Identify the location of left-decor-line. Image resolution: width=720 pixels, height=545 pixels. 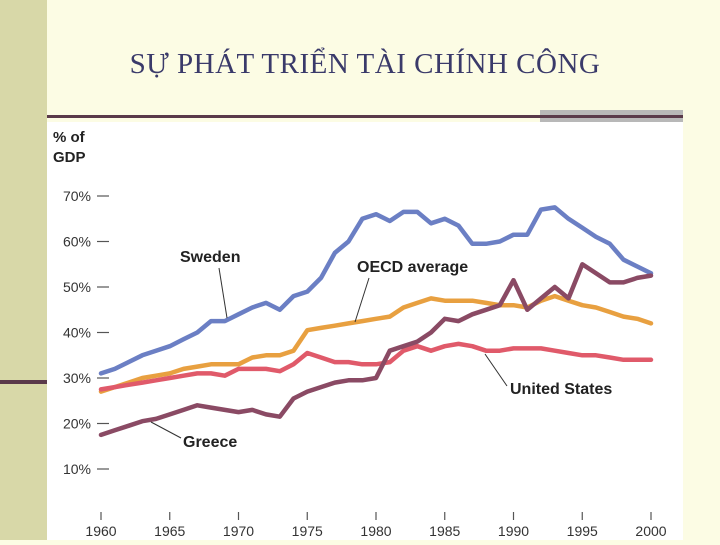
(25, 382).